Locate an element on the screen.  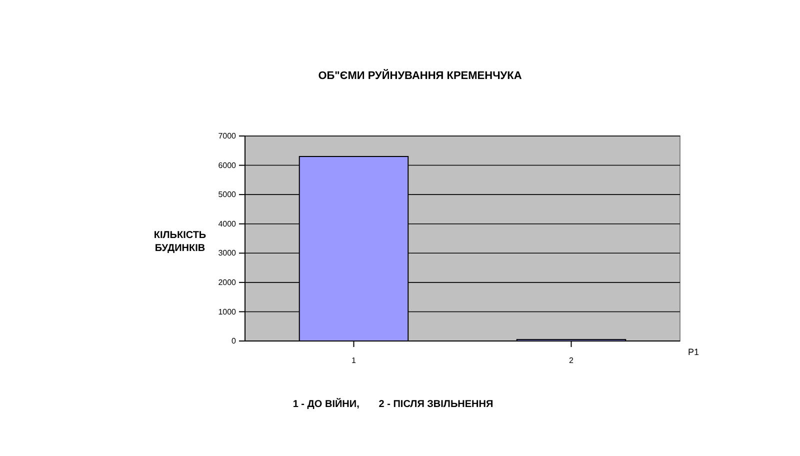
y-tick-label: 1000 is located at coordinates (227, 311).